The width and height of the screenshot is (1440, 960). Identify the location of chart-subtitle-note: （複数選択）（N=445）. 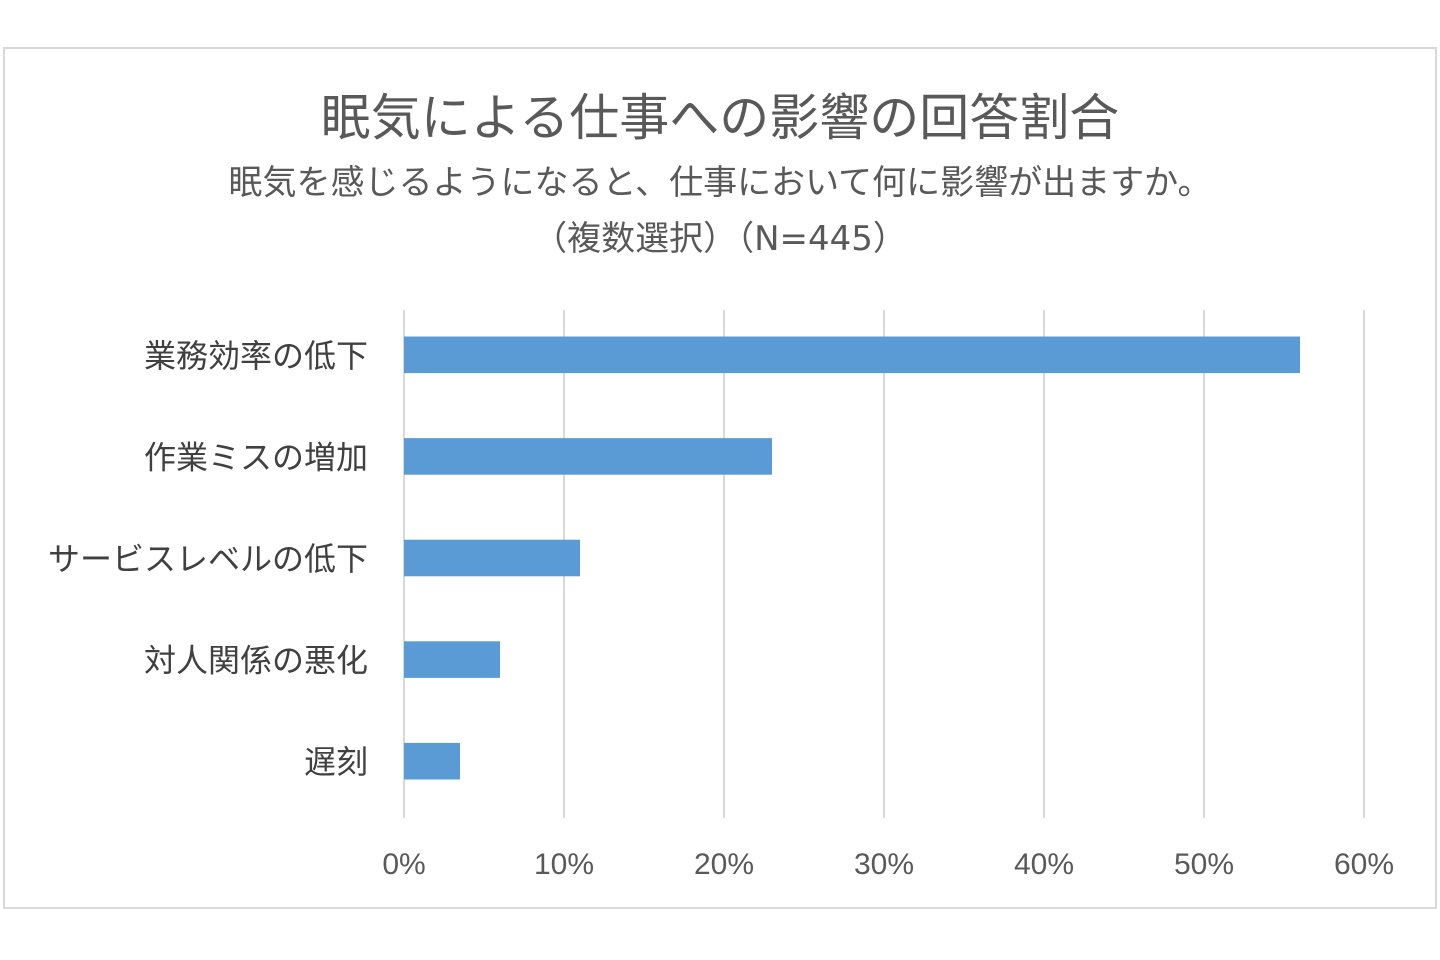
(720, 239).